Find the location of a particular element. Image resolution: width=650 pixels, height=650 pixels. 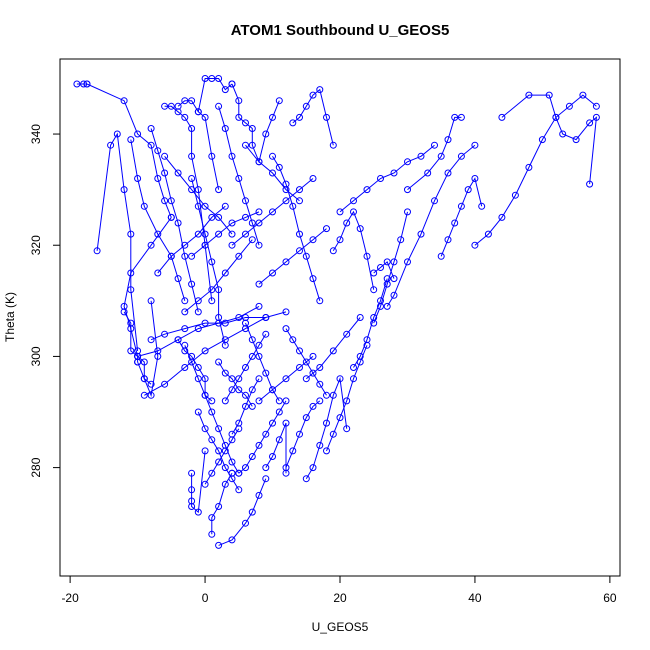

y-axis: 280 300 320 340 is located at coordinates (45, 301).